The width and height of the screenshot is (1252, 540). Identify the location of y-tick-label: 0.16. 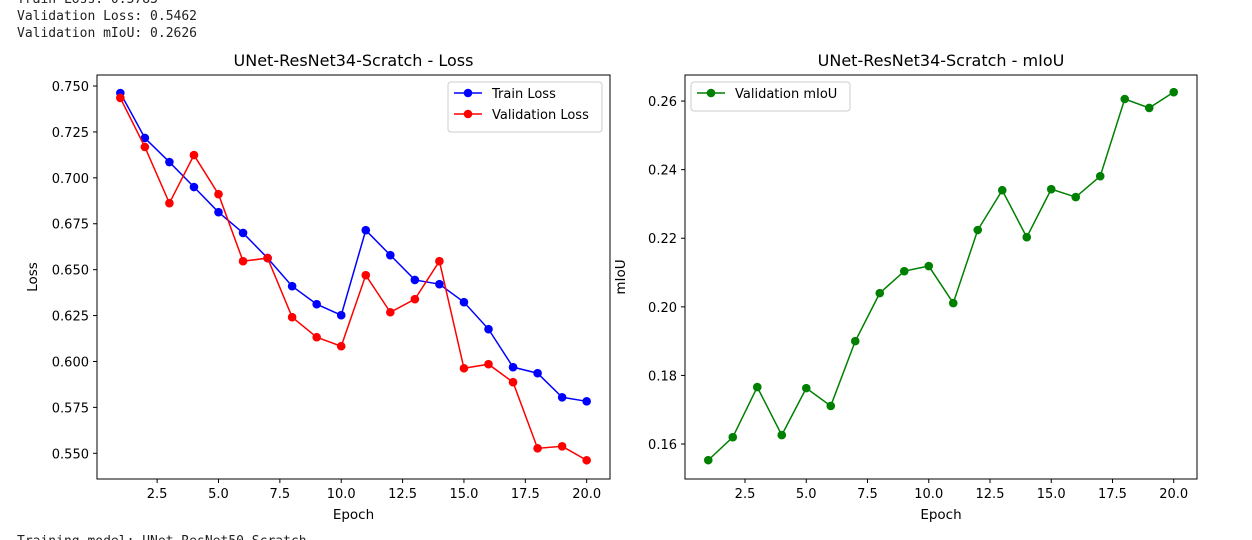
(662, 445).